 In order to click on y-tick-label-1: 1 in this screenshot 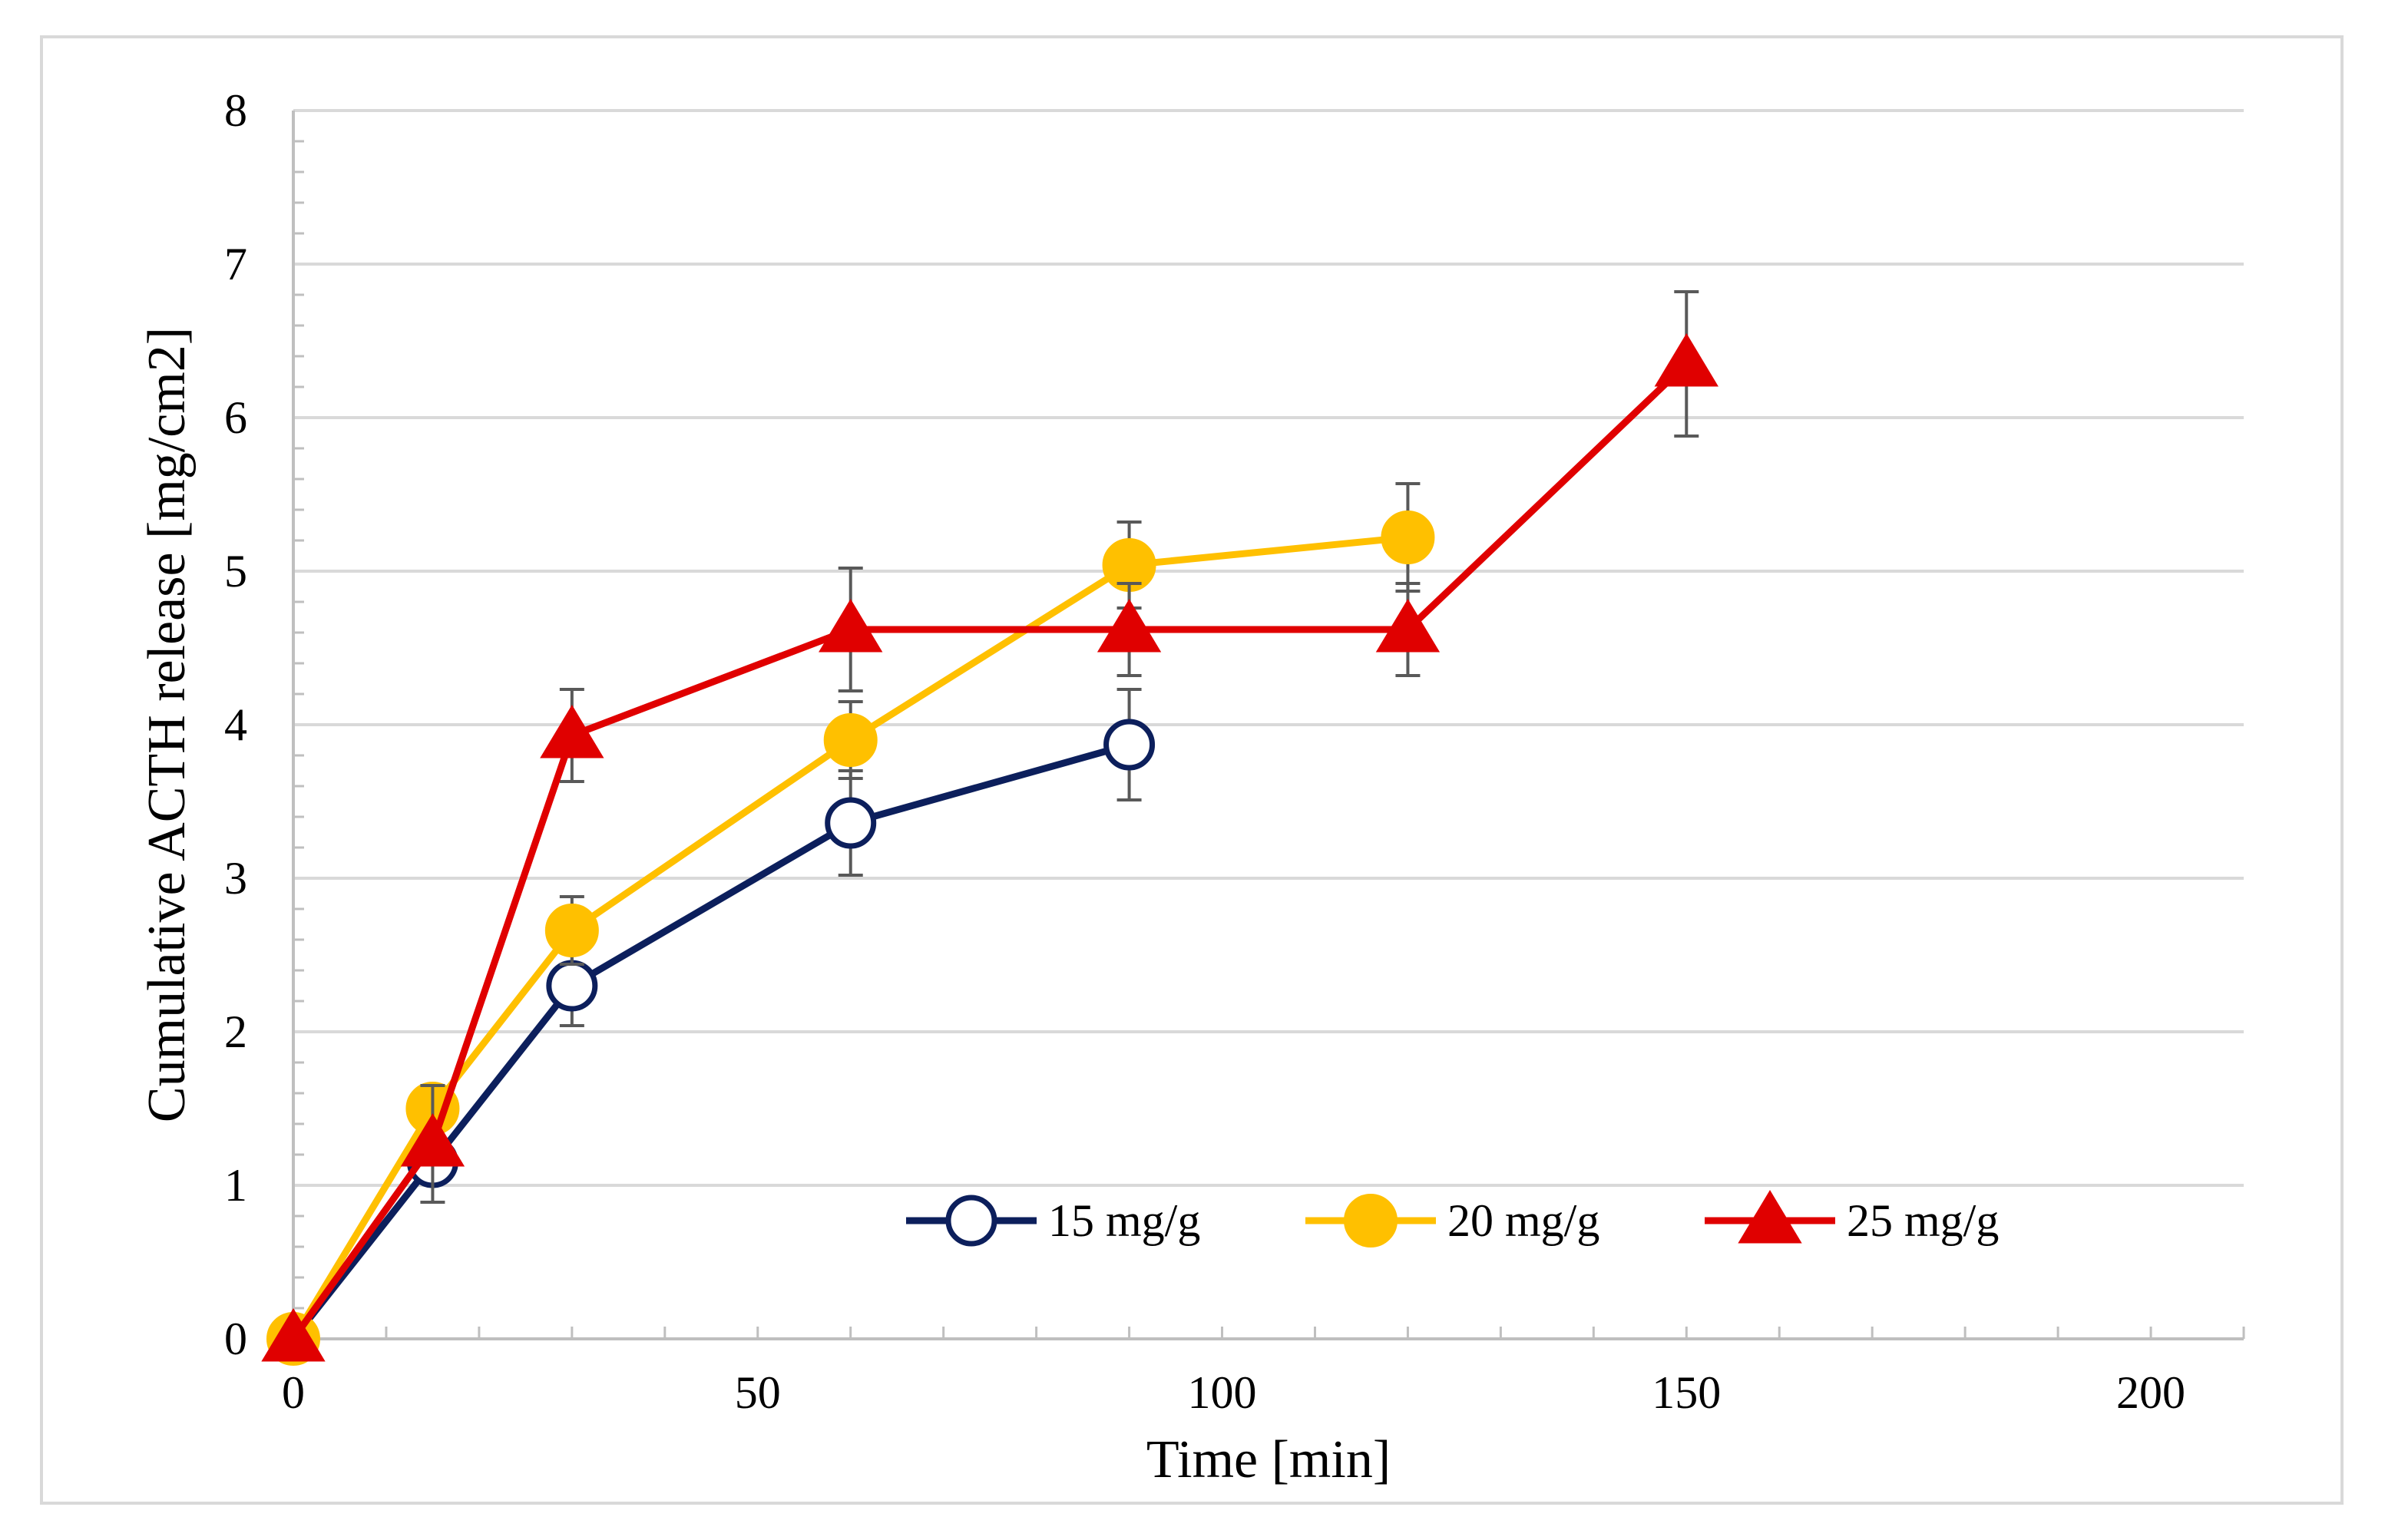, I will do `click(235, 1185)`.